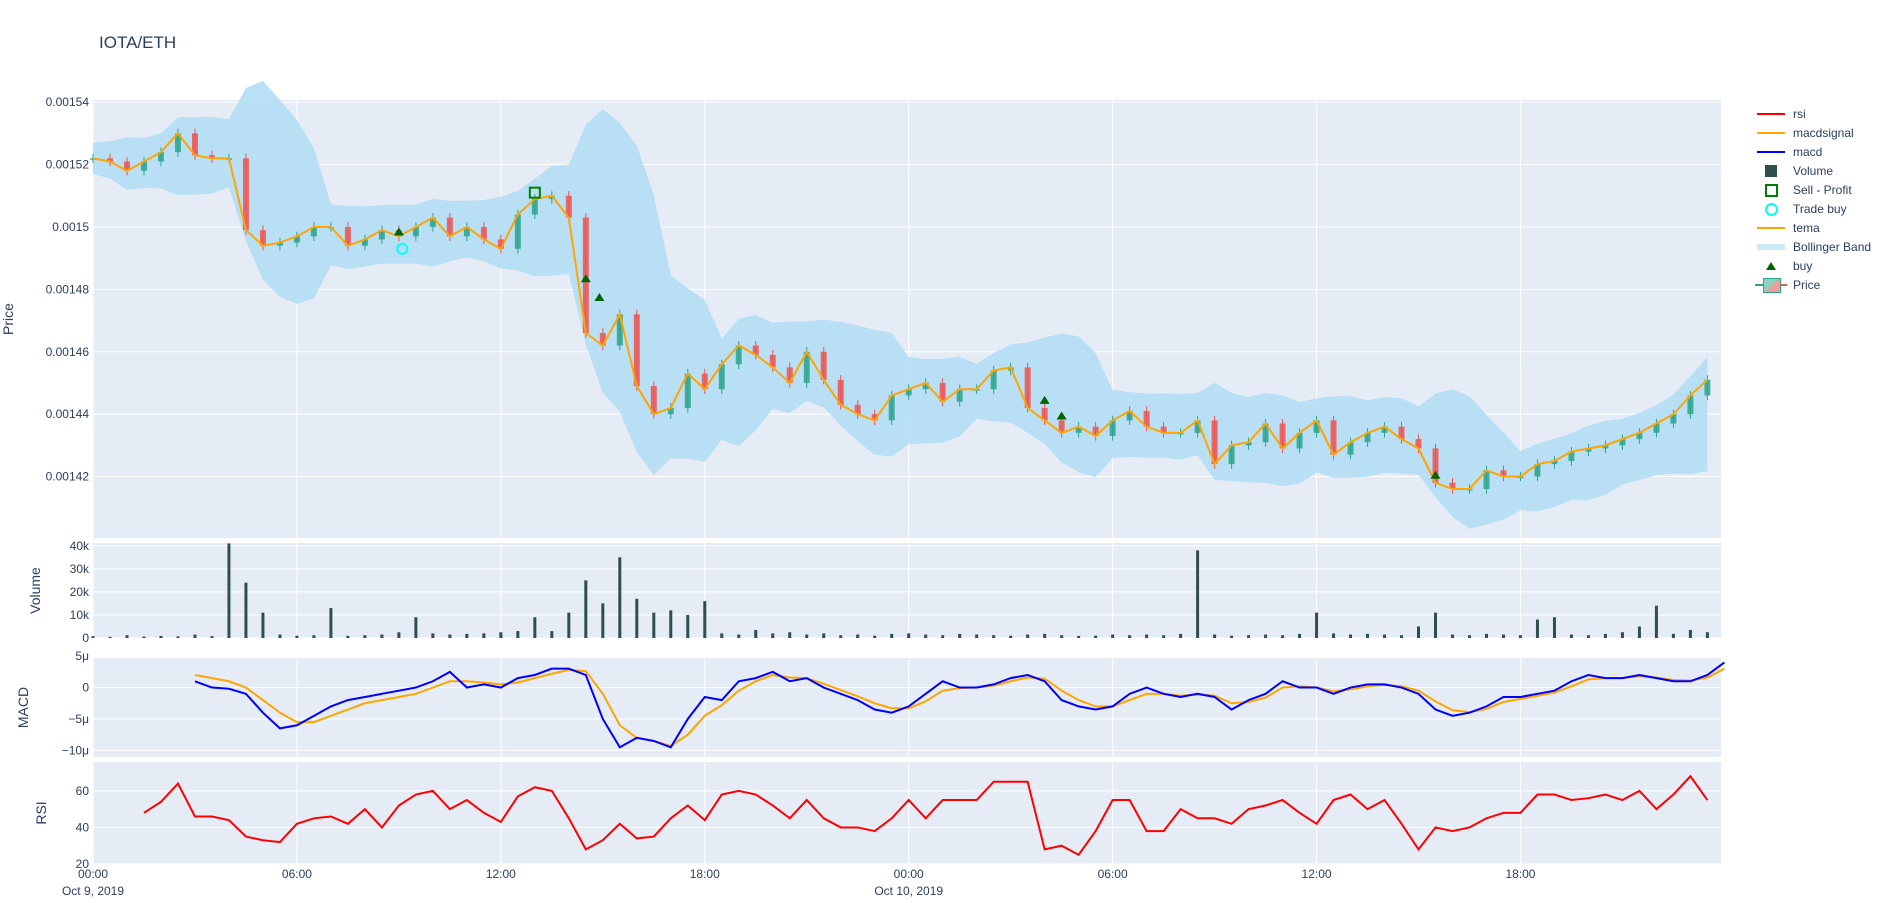 This screenshot has width=1890, height=903. What do you see at coordinates (926, 815) in the screenshot?
I see `rsi-line` at bounding box center [926, 815].